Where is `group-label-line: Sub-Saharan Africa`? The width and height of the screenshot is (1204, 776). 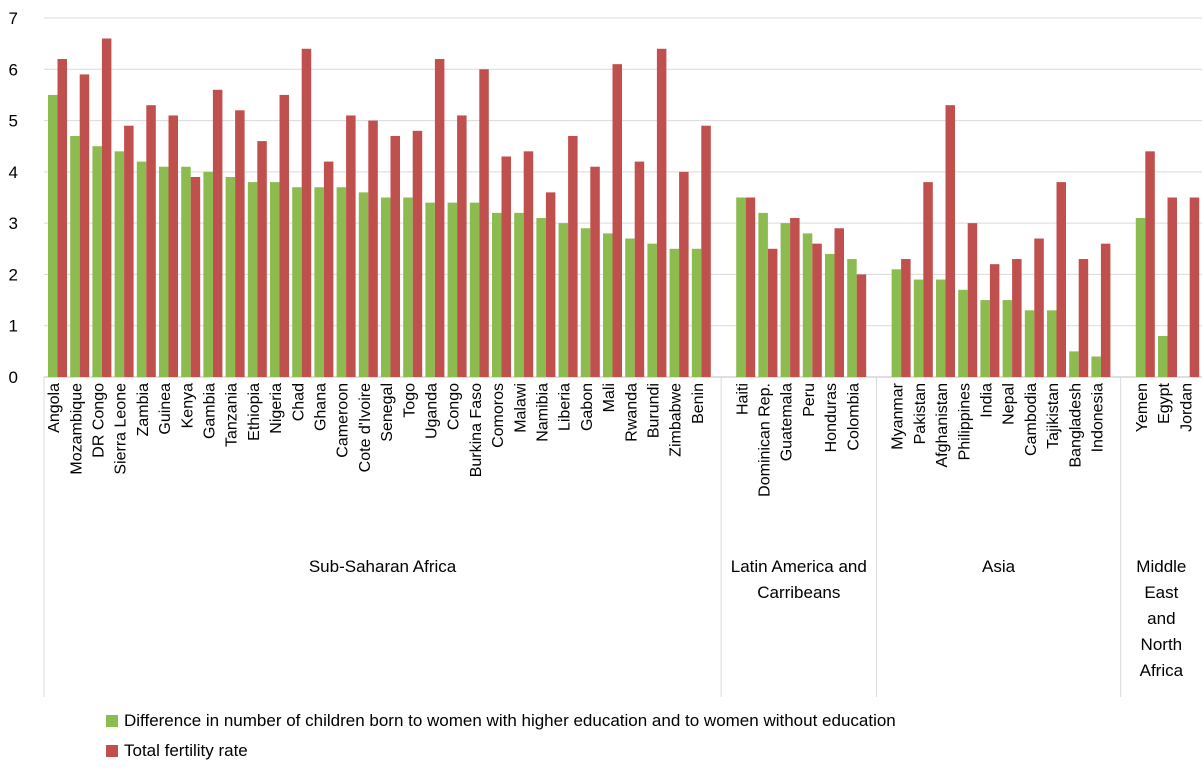 group-label-line: Sub-Saharan Africa is located at coordinates (383, 566).